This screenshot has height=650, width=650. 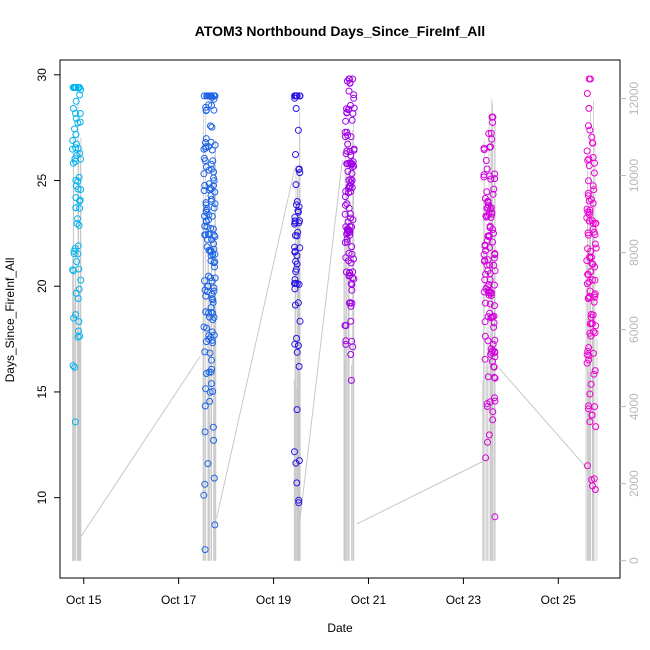 What do you see at coordinates (274, 600) in the screenshot?
I see `x-tick-label: Oct 19` at bounding box center [274, 600].